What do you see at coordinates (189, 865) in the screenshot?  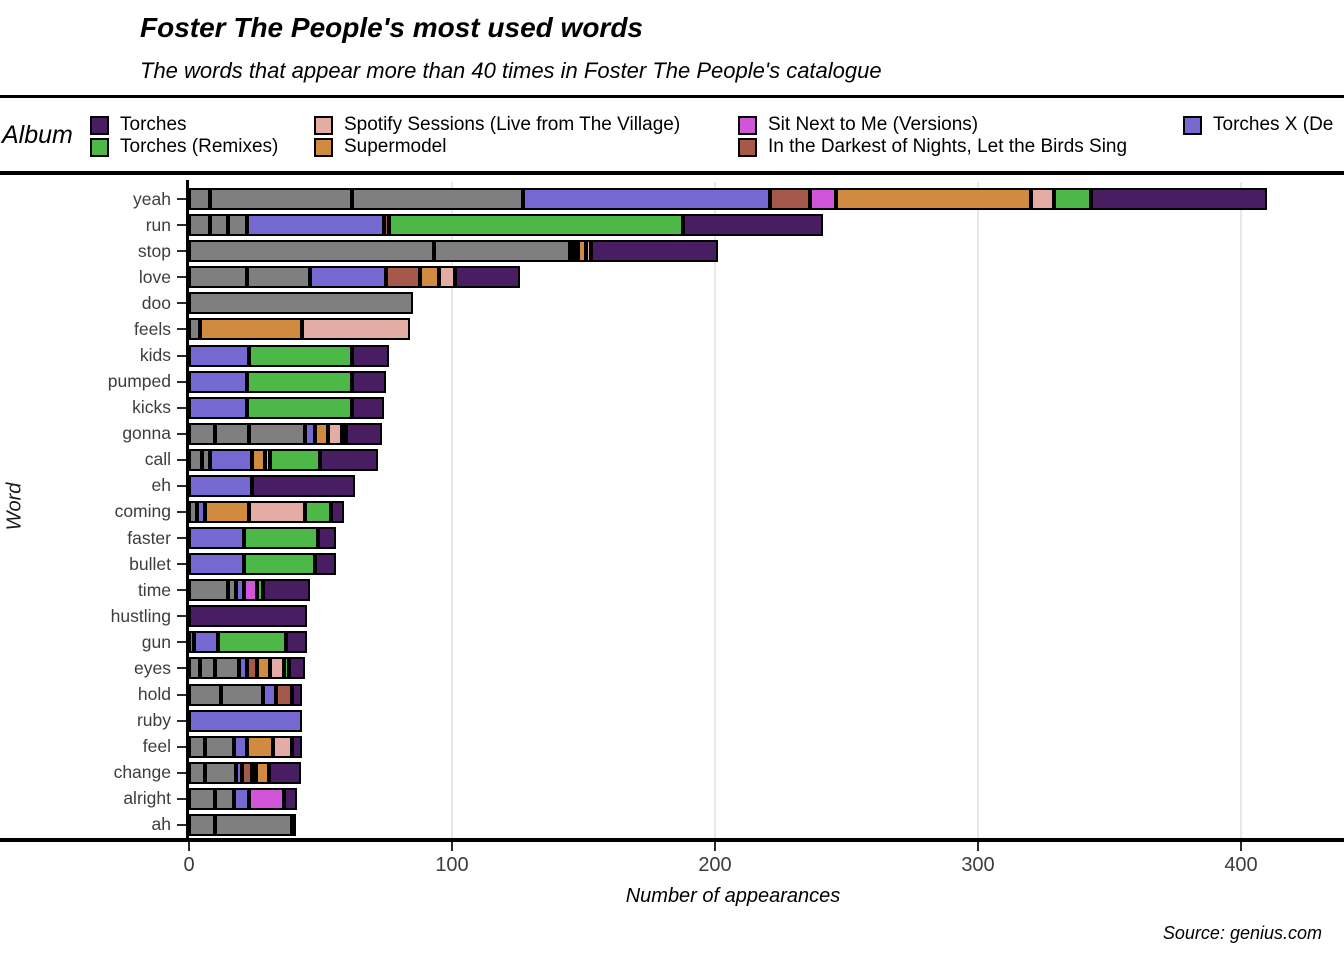 I see `x-tick-label: 0` at bounding box center [189, 865].